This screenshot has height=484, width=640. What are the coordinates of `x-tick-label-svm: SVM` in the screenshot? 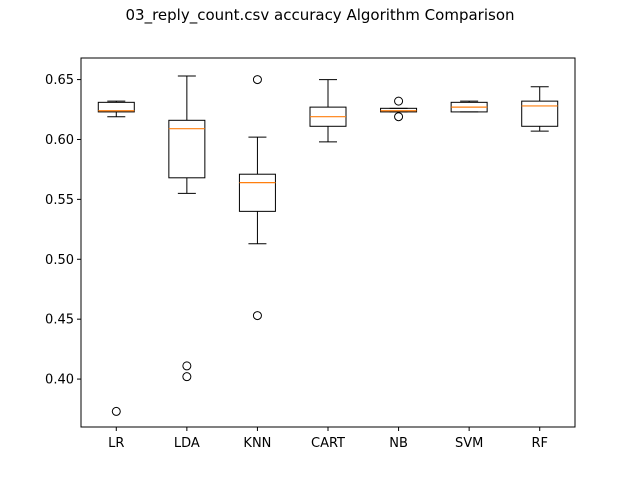 It's located at (469, 443).